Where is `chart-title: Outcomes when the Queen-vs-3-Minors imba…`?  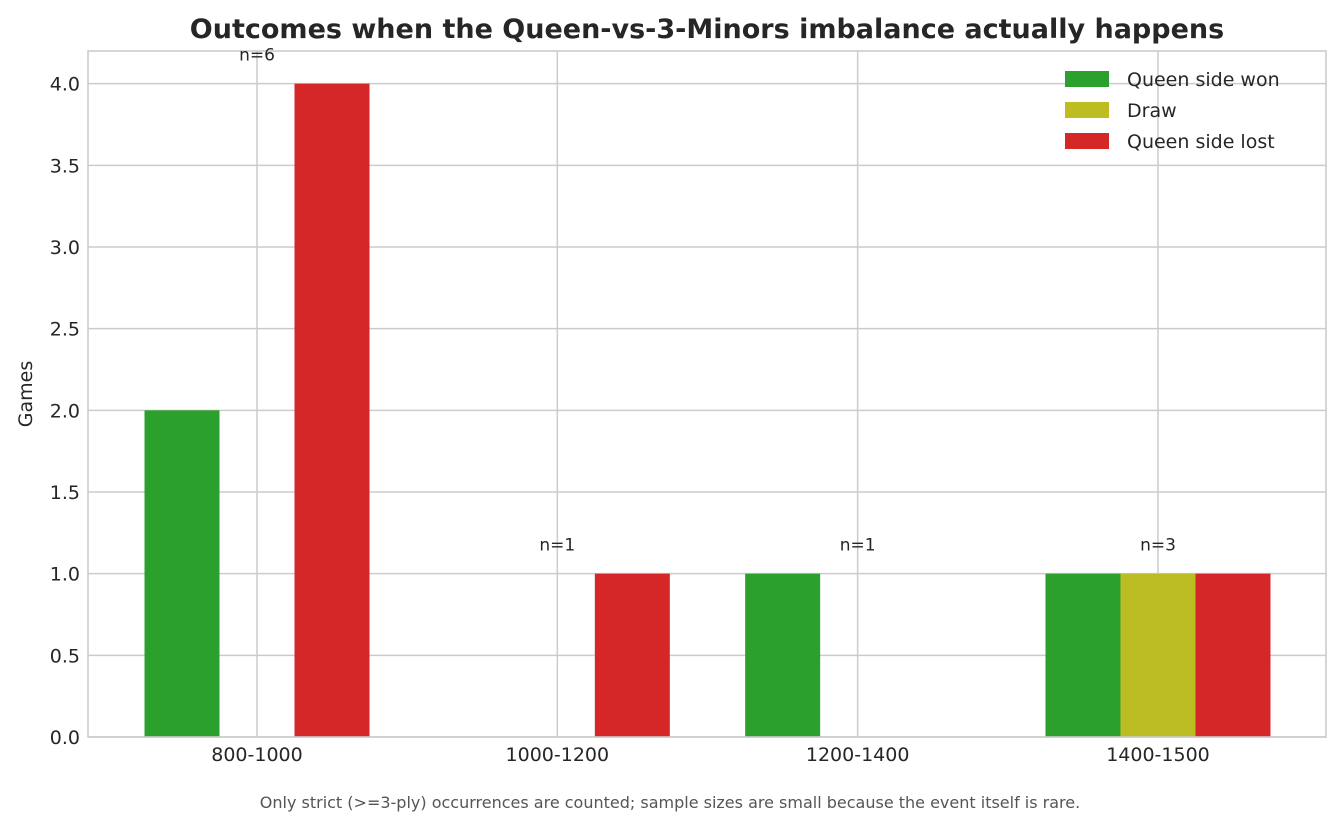 chart-title: Outcomes when the Queen-vs-3-Minors imba… is located at coordinates (707, 29).